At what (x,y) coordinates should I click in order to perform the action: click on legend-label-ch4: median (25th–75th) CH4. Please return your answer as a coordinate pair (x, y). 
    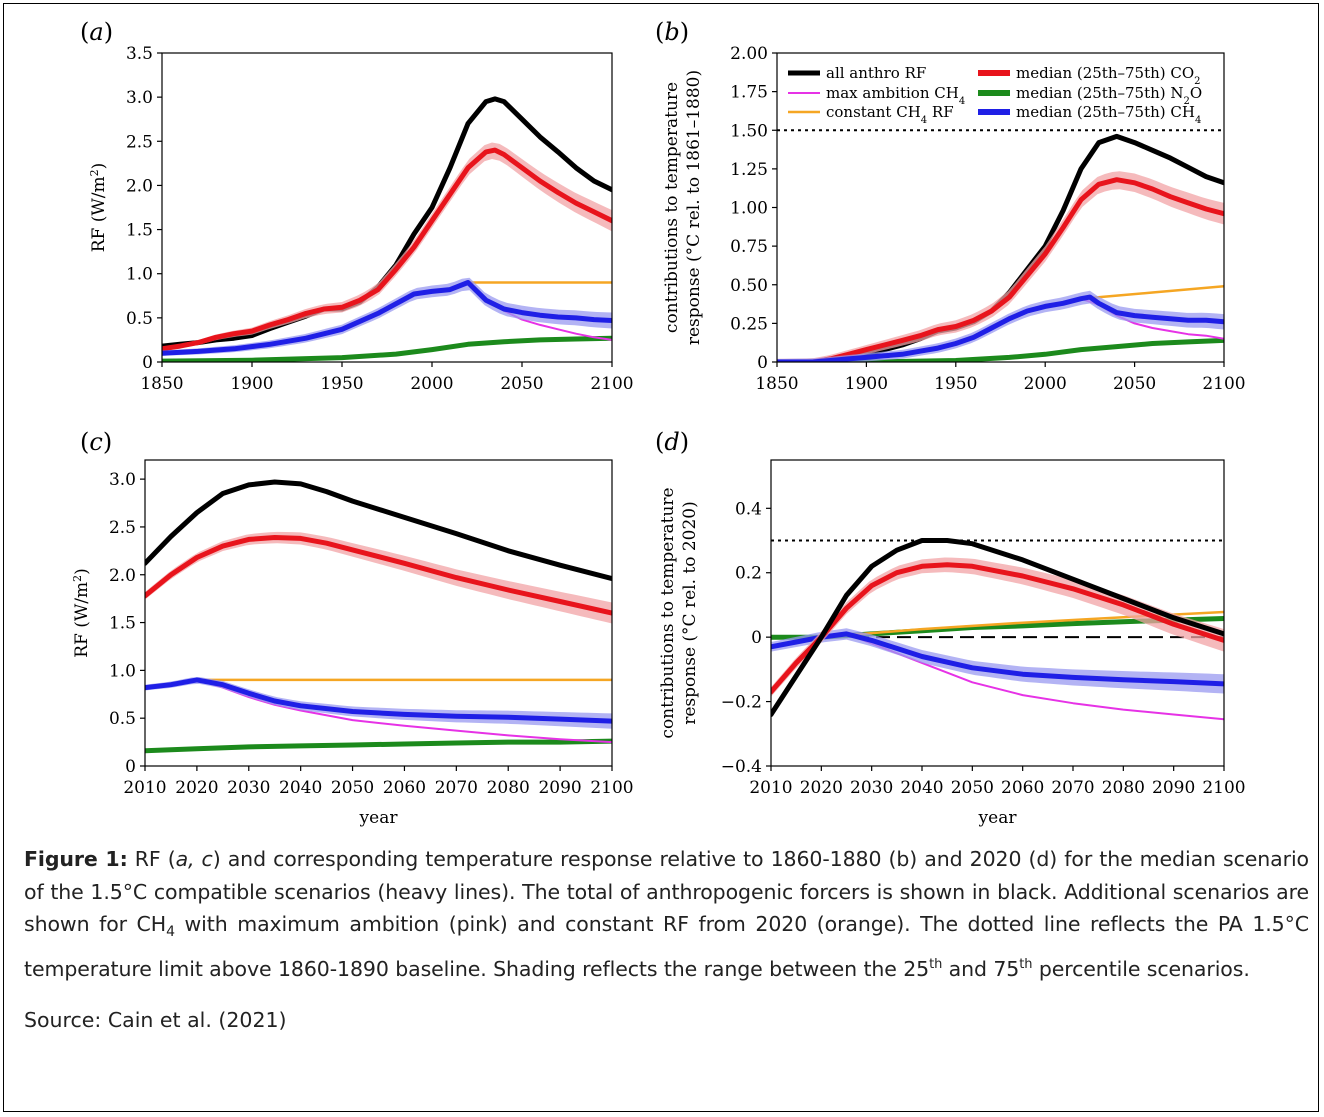
    Looking at the image, I should click on (1108, 114).